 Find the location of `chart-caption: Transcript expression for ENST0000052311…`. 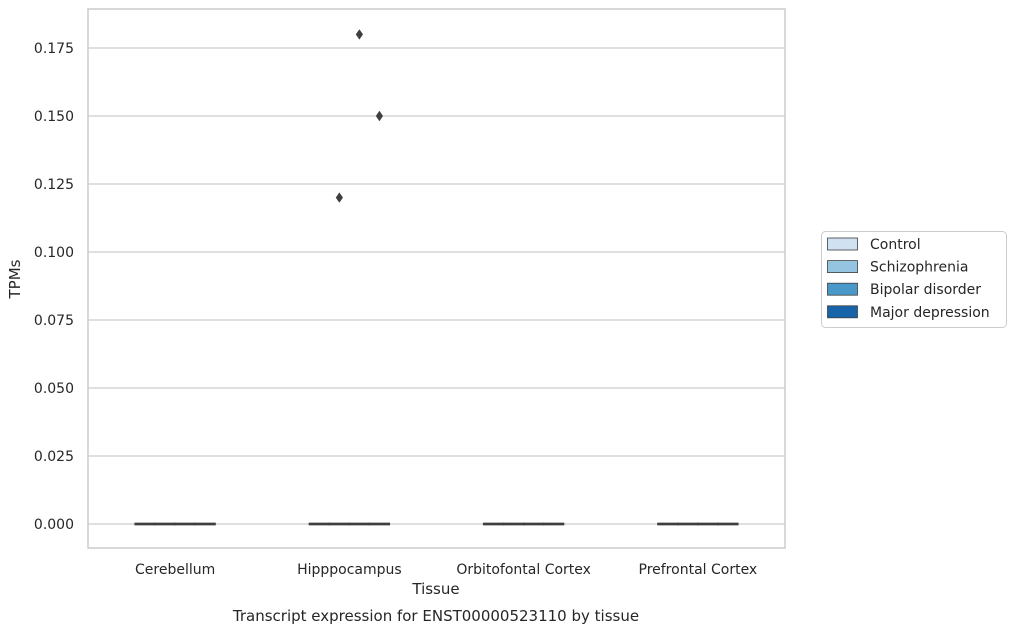

chart-caption: Transcript expression for ENST0000052311… is located at coordinates (435, 616).